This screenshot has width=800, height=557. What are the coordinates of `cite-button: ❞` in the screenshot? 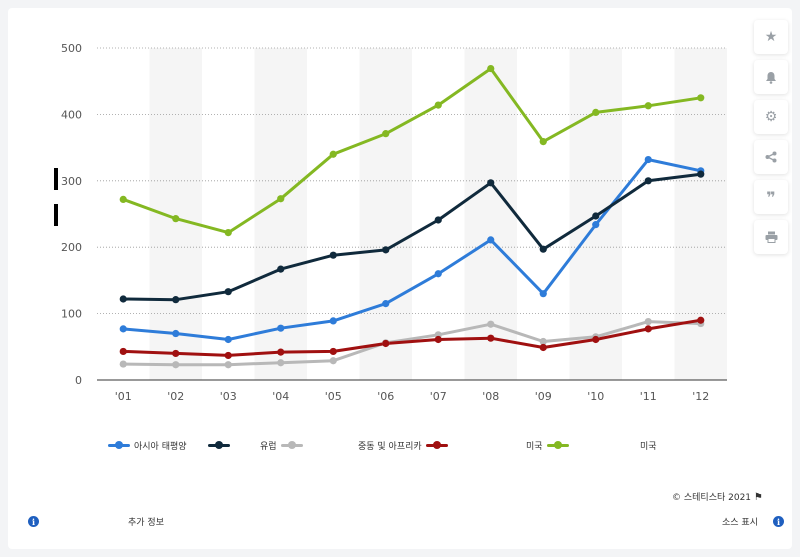 It's located at (771, 197).